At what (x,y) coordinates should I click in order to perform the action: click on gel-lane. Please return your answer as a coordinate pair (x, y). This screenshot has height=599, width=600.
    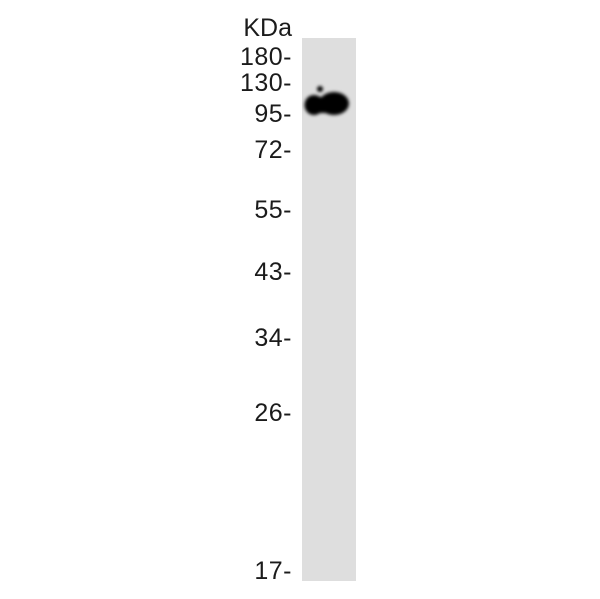
    Looking at the image, I should click on (329, 309).